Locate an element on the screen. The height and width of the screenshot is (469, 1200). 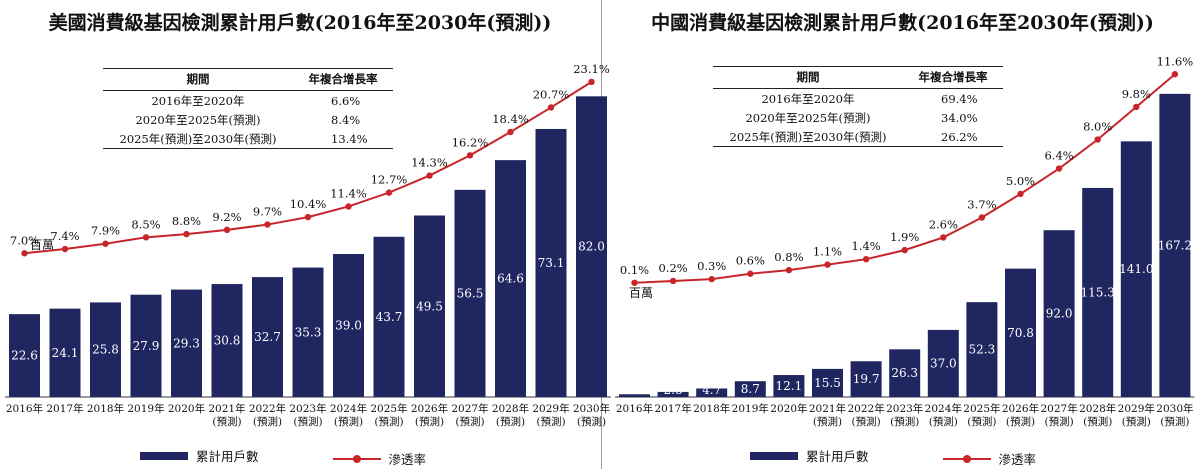
table-row: 2025年(預測)至2030年(預測) 13.4% is located at coordinates (248, 139).